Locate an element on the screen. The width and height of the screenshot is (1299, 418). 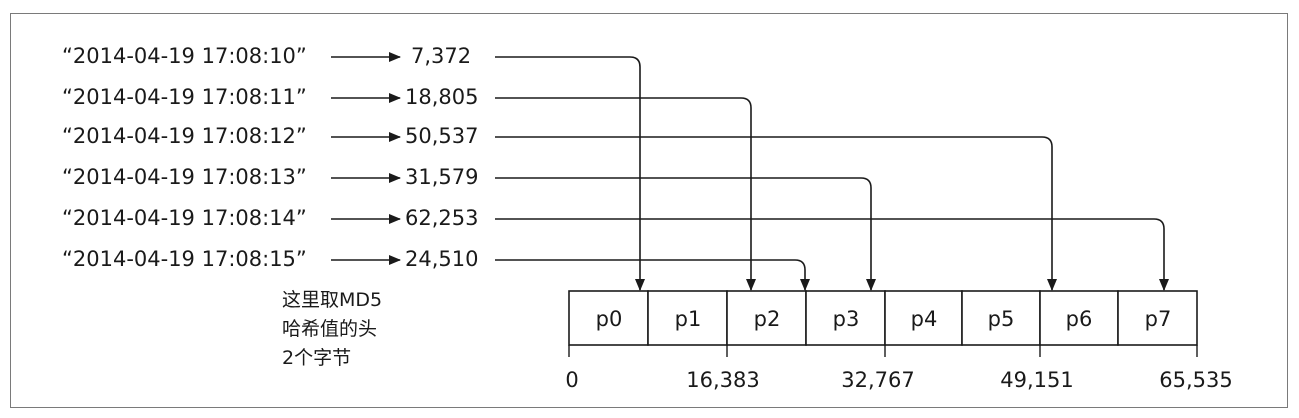
connector-to-p3 is located at coordinates (685, 234).